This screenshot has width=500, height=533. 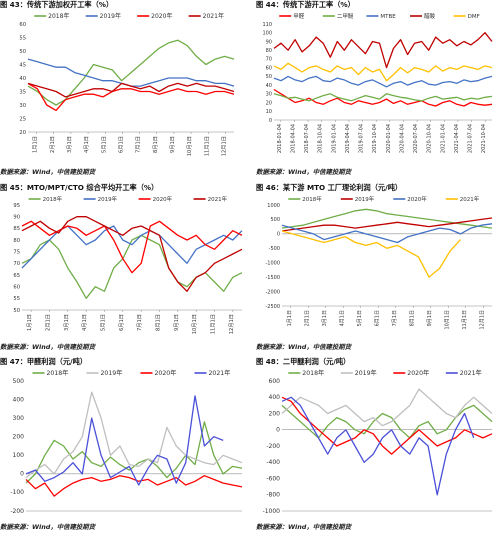 I want to click on y-tick-label: 95, so click(x=16, y=206).